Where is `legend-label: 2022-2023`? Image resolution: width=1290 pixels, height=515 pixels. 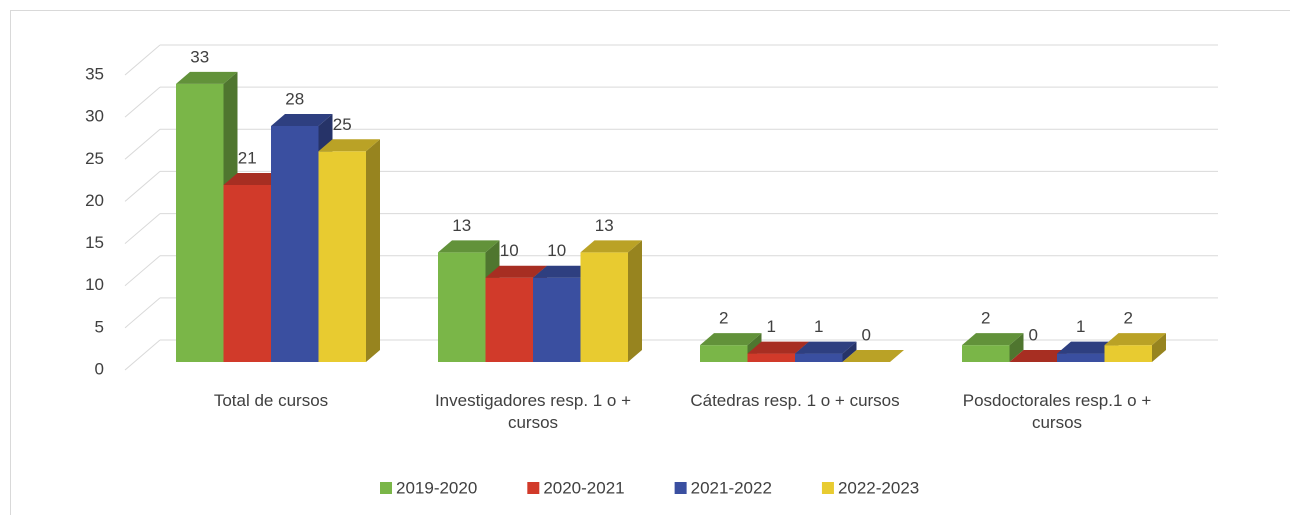 legend-label: 2022-2023 is located at coordinates (878, 487).